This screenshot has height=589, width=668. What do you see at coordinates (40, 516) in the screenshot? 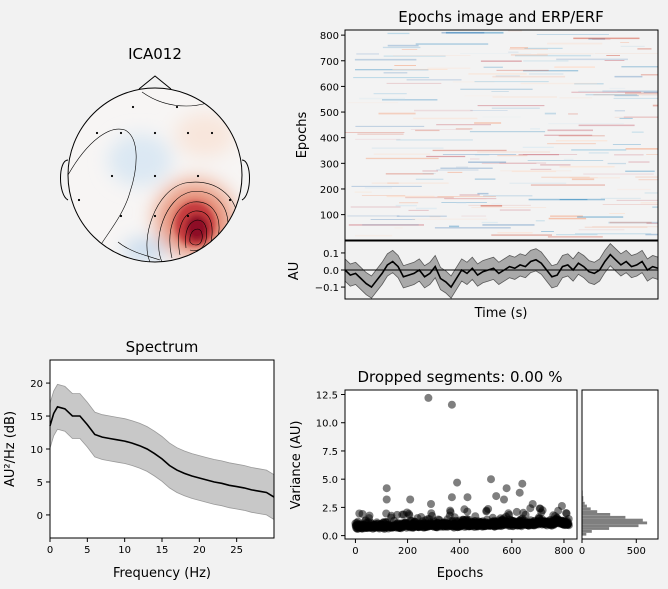
I see `y-tick-label: 0` at bounding box center [40, 516].